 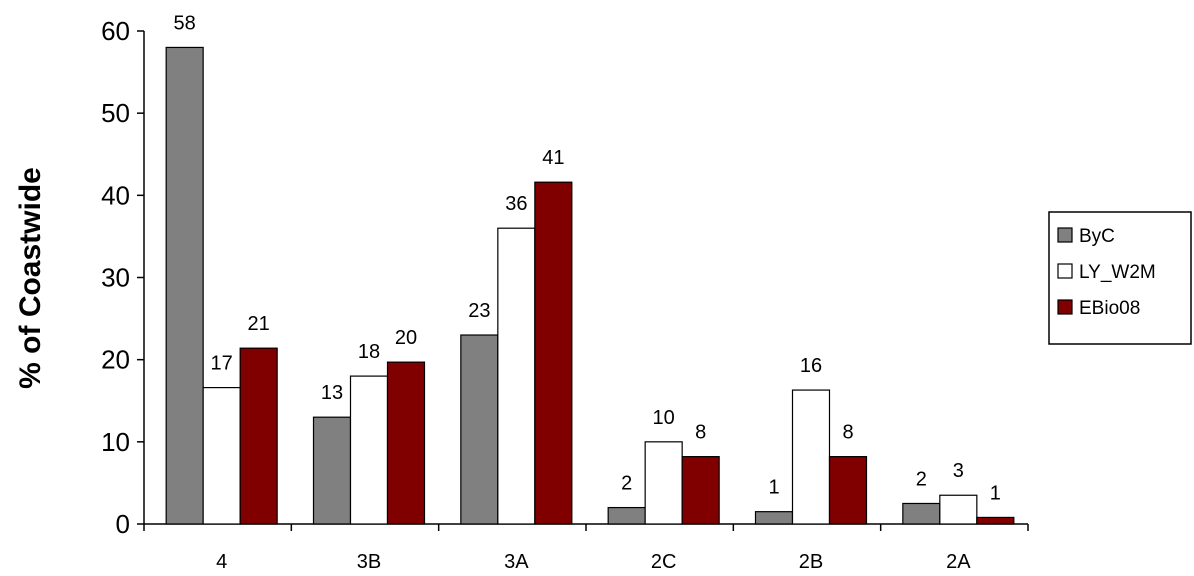 What do you see at coordinates (115, 195) in the screenshot?
I see `y-tick-label: 40` at bounding box center [115, 195].